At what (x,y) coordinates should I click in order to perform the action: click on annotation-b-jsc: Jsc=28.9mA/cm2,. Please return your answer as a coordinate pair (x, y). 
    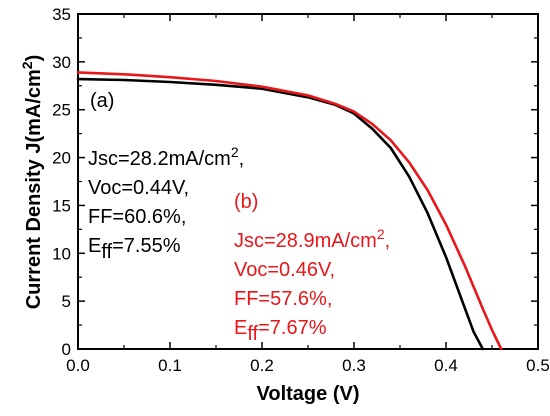
    Looking at the image, I should click on (312, 239).